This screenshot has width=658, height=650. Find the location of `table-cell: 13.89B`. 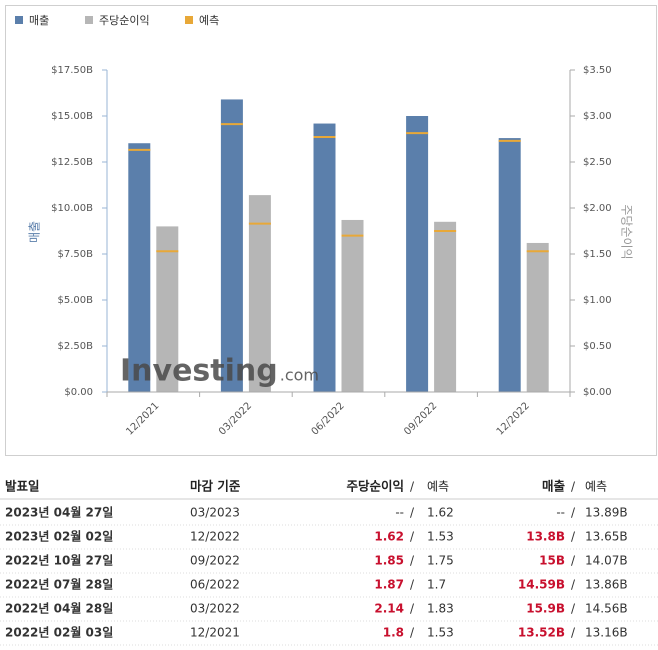

table-cell: 13.89B is located at coordinates (606, 513).